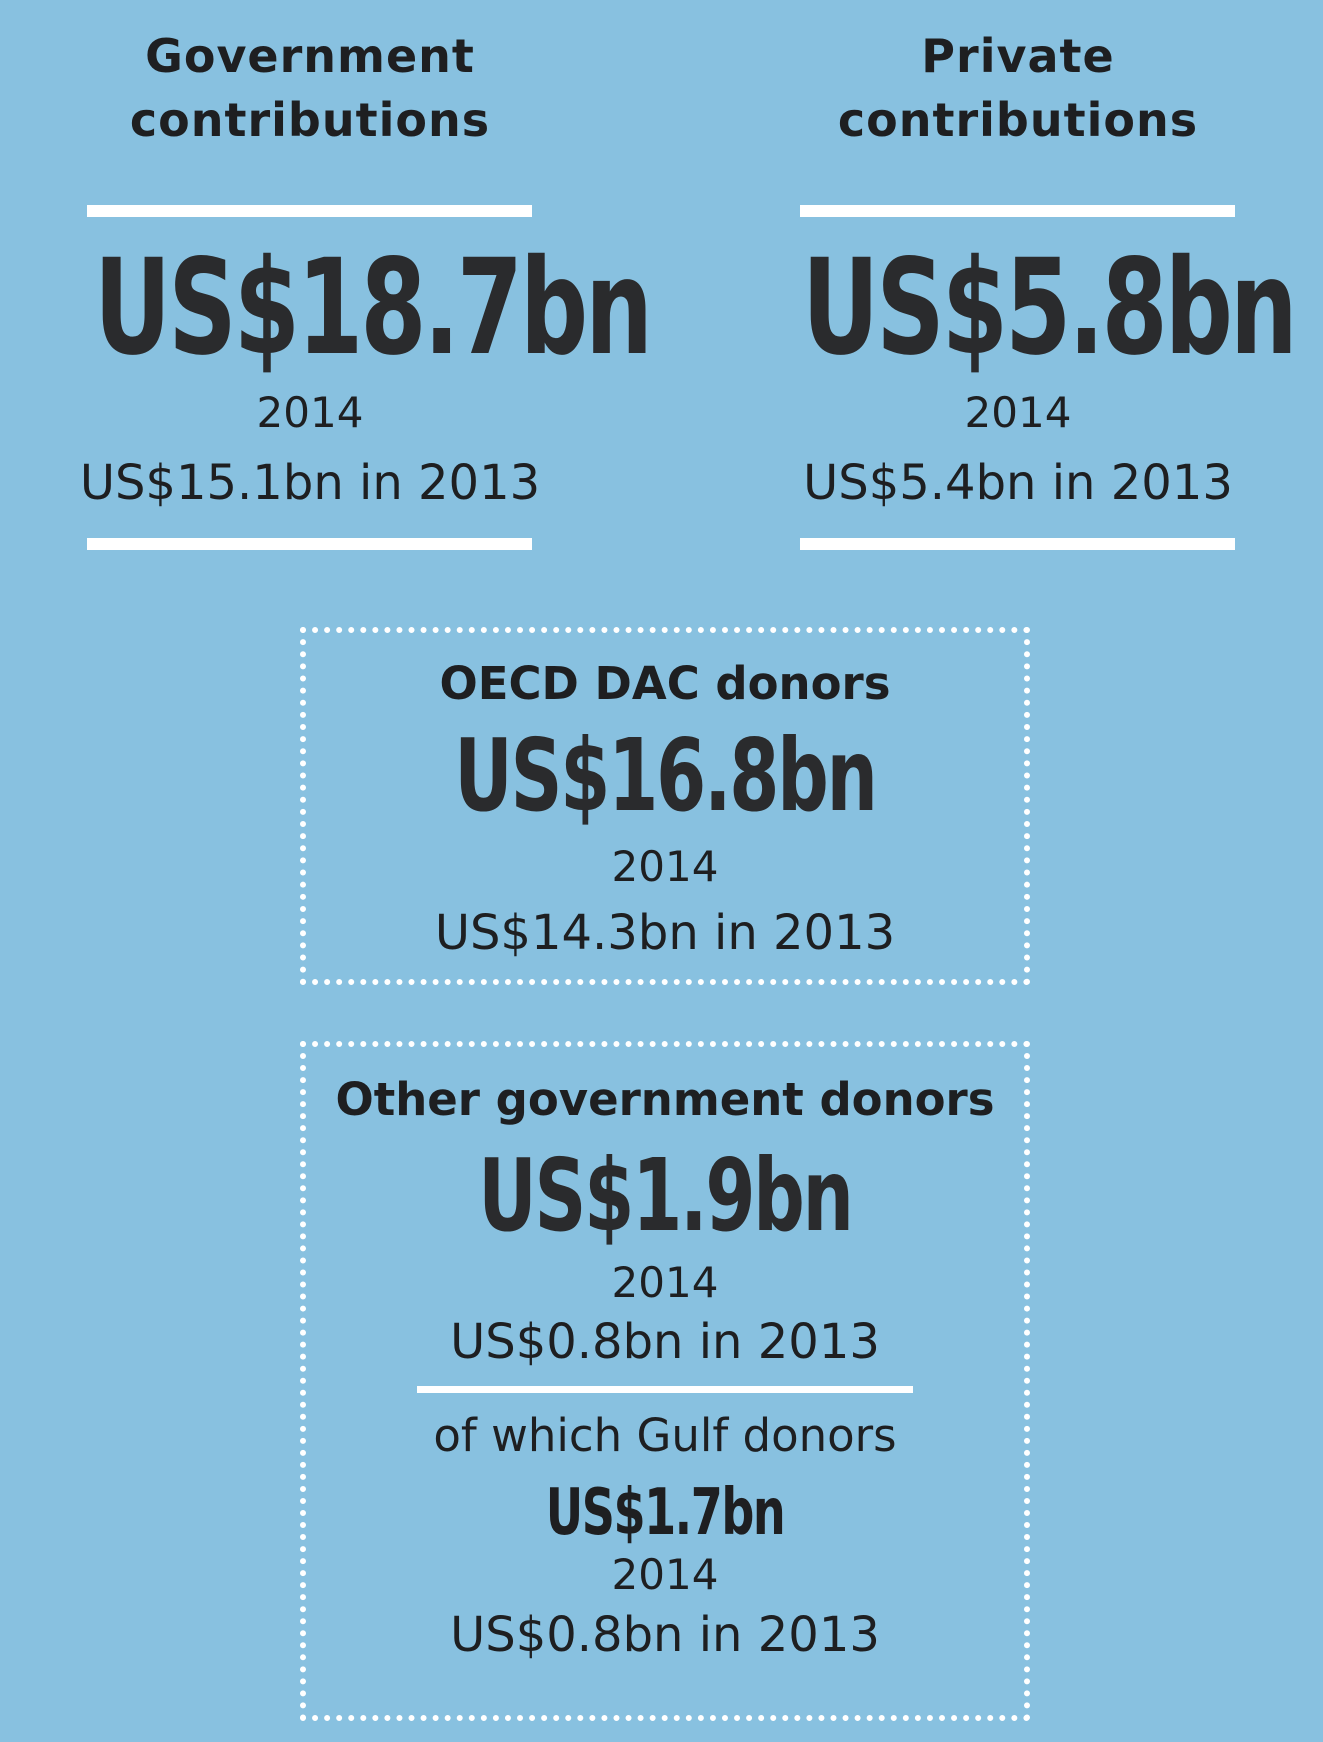 This screenshot has height=1742, width=1323. Describe the element at coordinates (666, 775) in the screenshot. I see `oecd-amount: US$16.8bn` at that location.